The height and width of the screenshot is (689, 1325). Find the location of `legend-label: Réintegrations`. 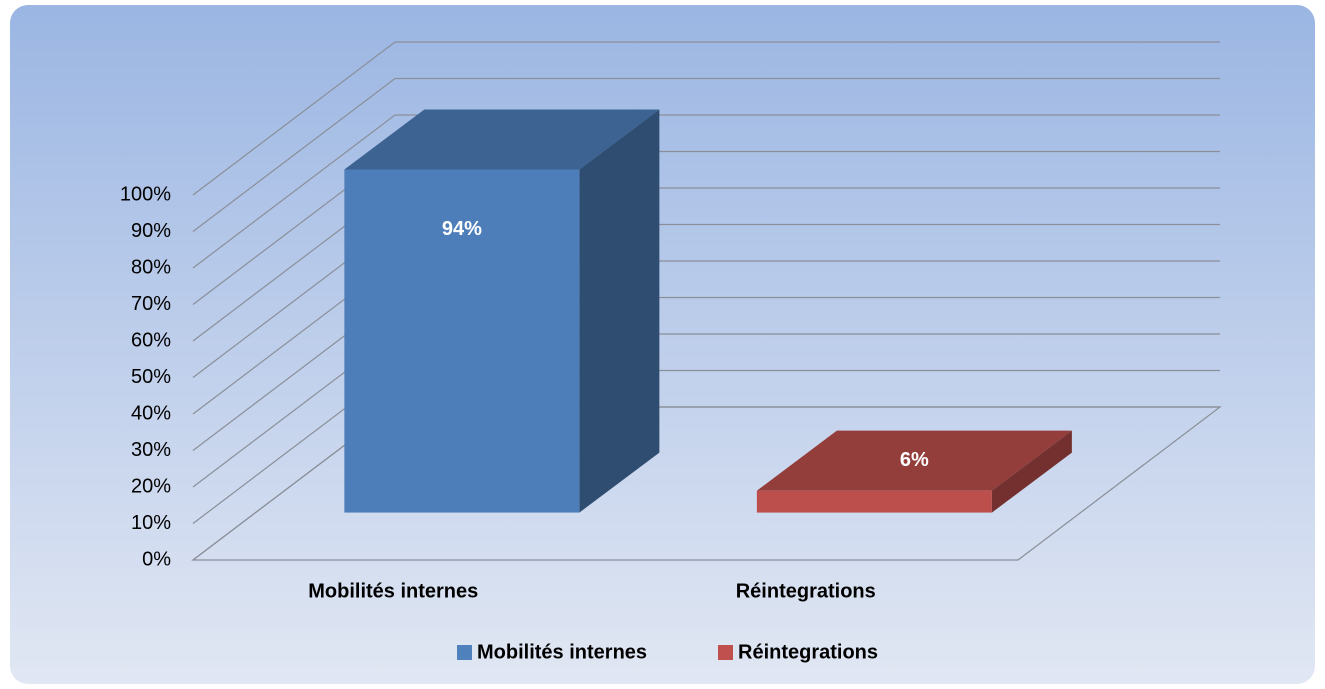

legend-label: Réintegrations is located at coordinates (808, 652).